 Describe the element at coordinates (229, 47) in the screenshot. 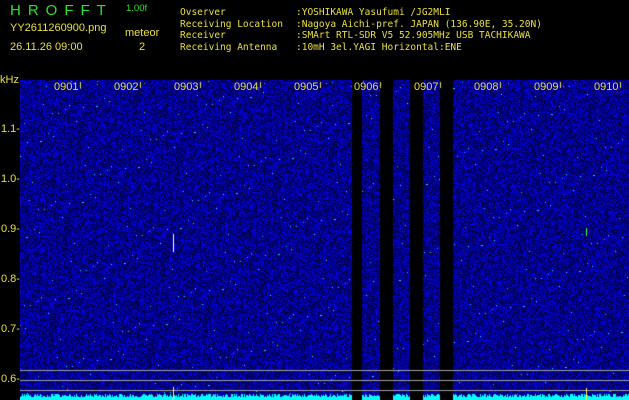

I see `info-key: Receiving Antenna` at that location.